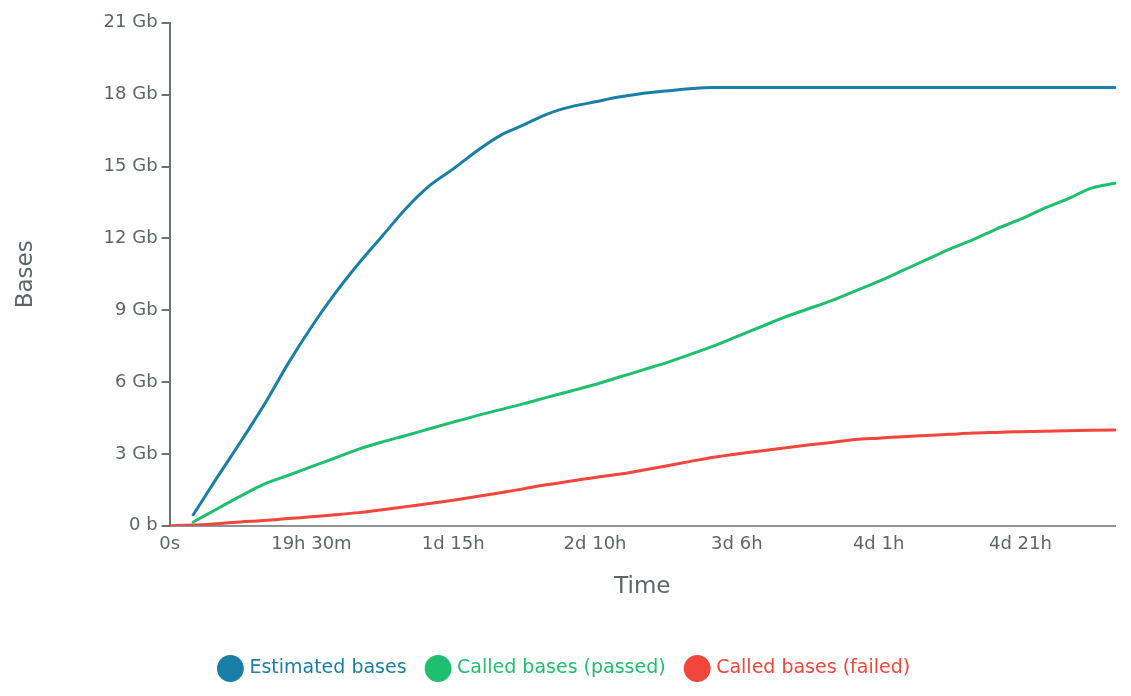  Describe the element at coordinates (130, 93) in the screenshot. I see `y-tick-label: 18 Gb` at that location.